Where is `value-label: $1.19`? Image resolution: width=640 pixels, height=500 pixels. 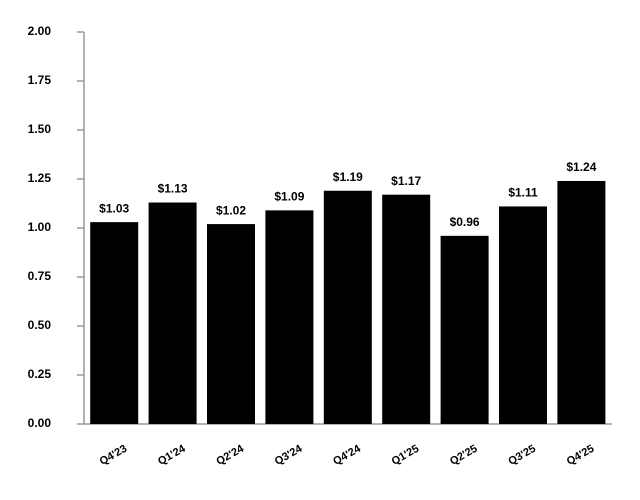
value-label: $1.19 is located at coordinates (348, 177).